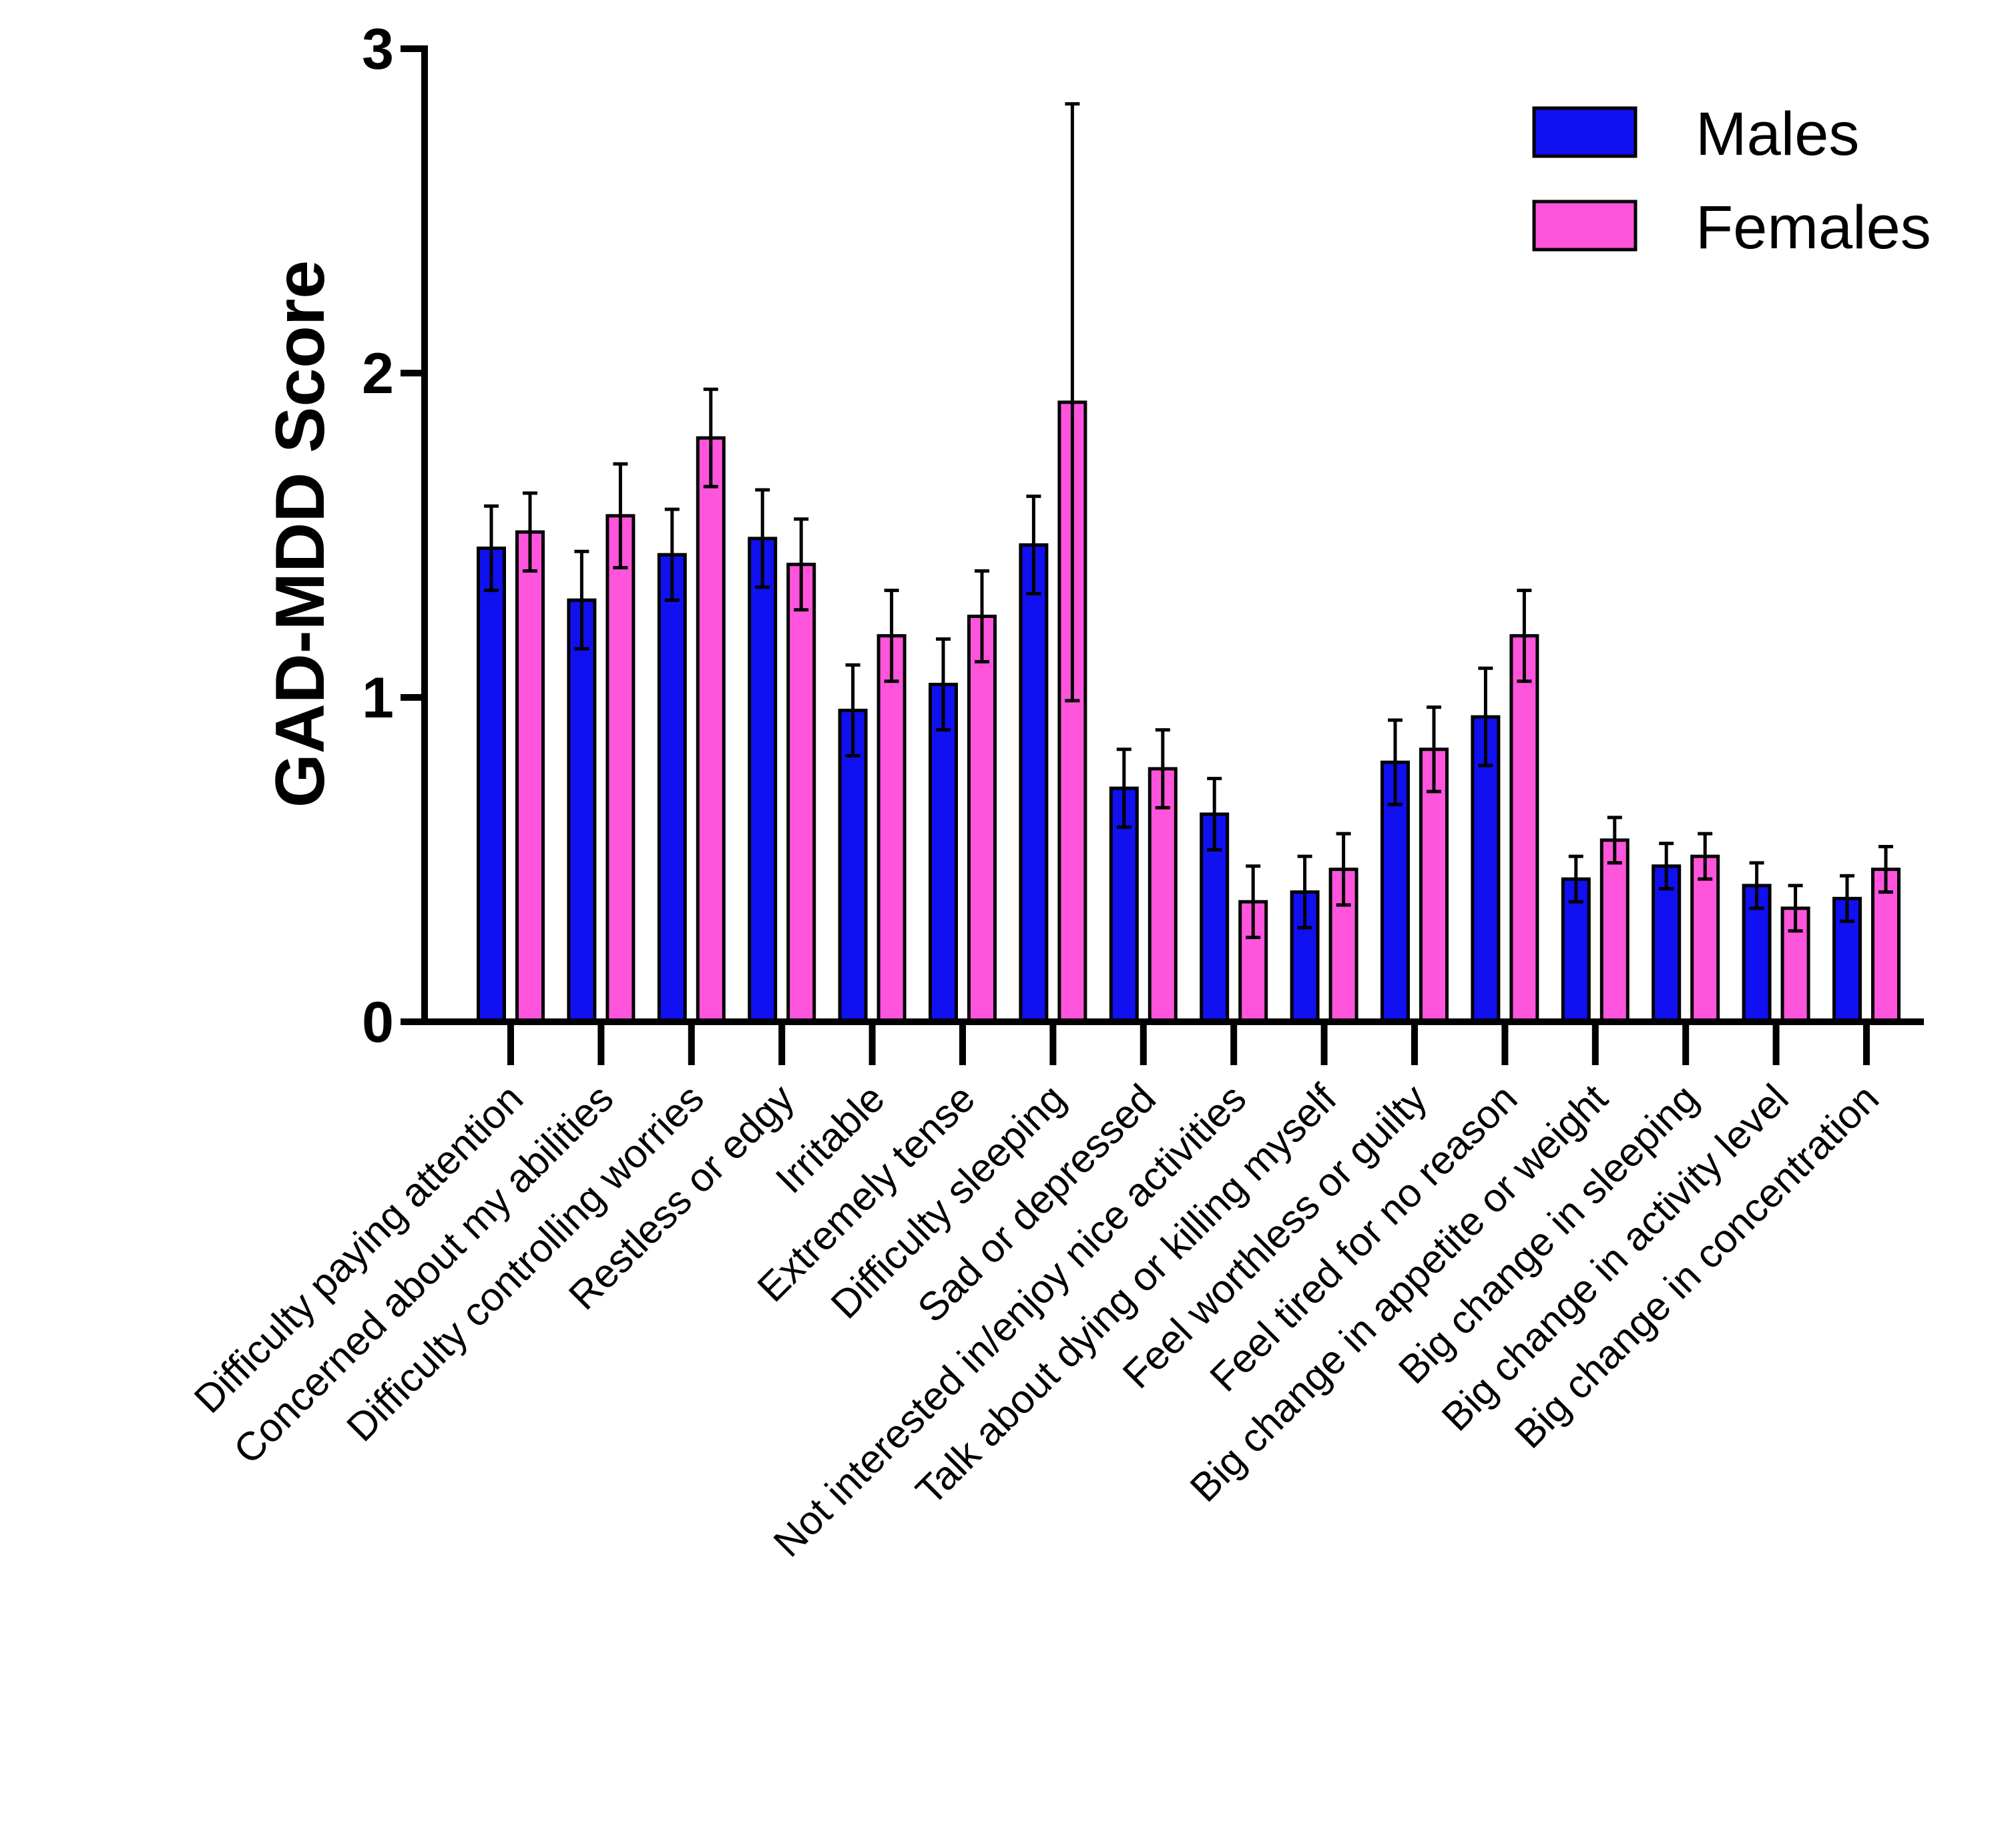 The width and height of the screenshot is (2016, 1838). What do you see at coordinates (1731, 181) in the screenshot?
I see `legend: Males Females` at bounding box center [1731, 181].